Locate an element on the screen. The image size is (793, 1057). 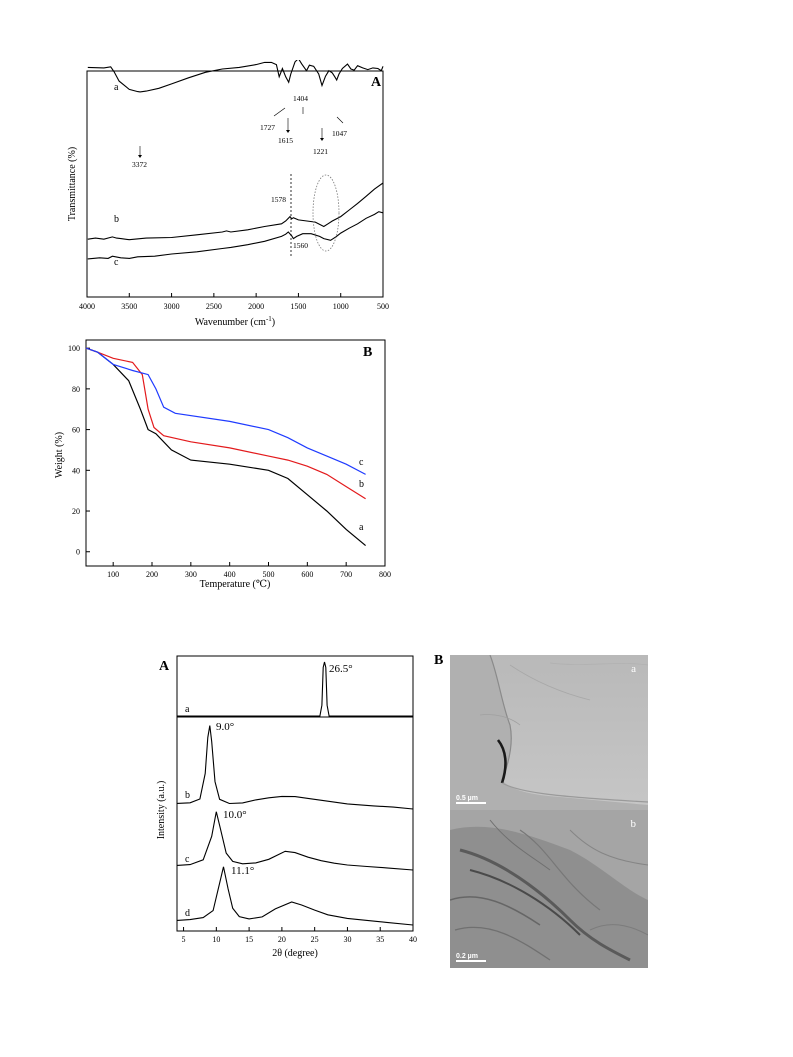
ftir-line-a is located at coordinates (235, 76).